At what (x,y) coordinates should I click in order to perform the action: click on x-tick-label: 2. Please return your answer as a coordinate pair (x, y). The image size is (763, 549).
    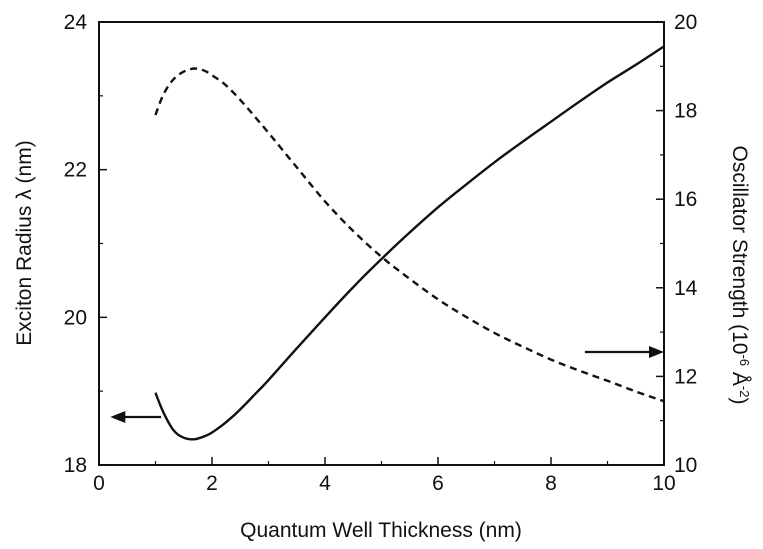
    Looking at the image, I should click on (212, 483).